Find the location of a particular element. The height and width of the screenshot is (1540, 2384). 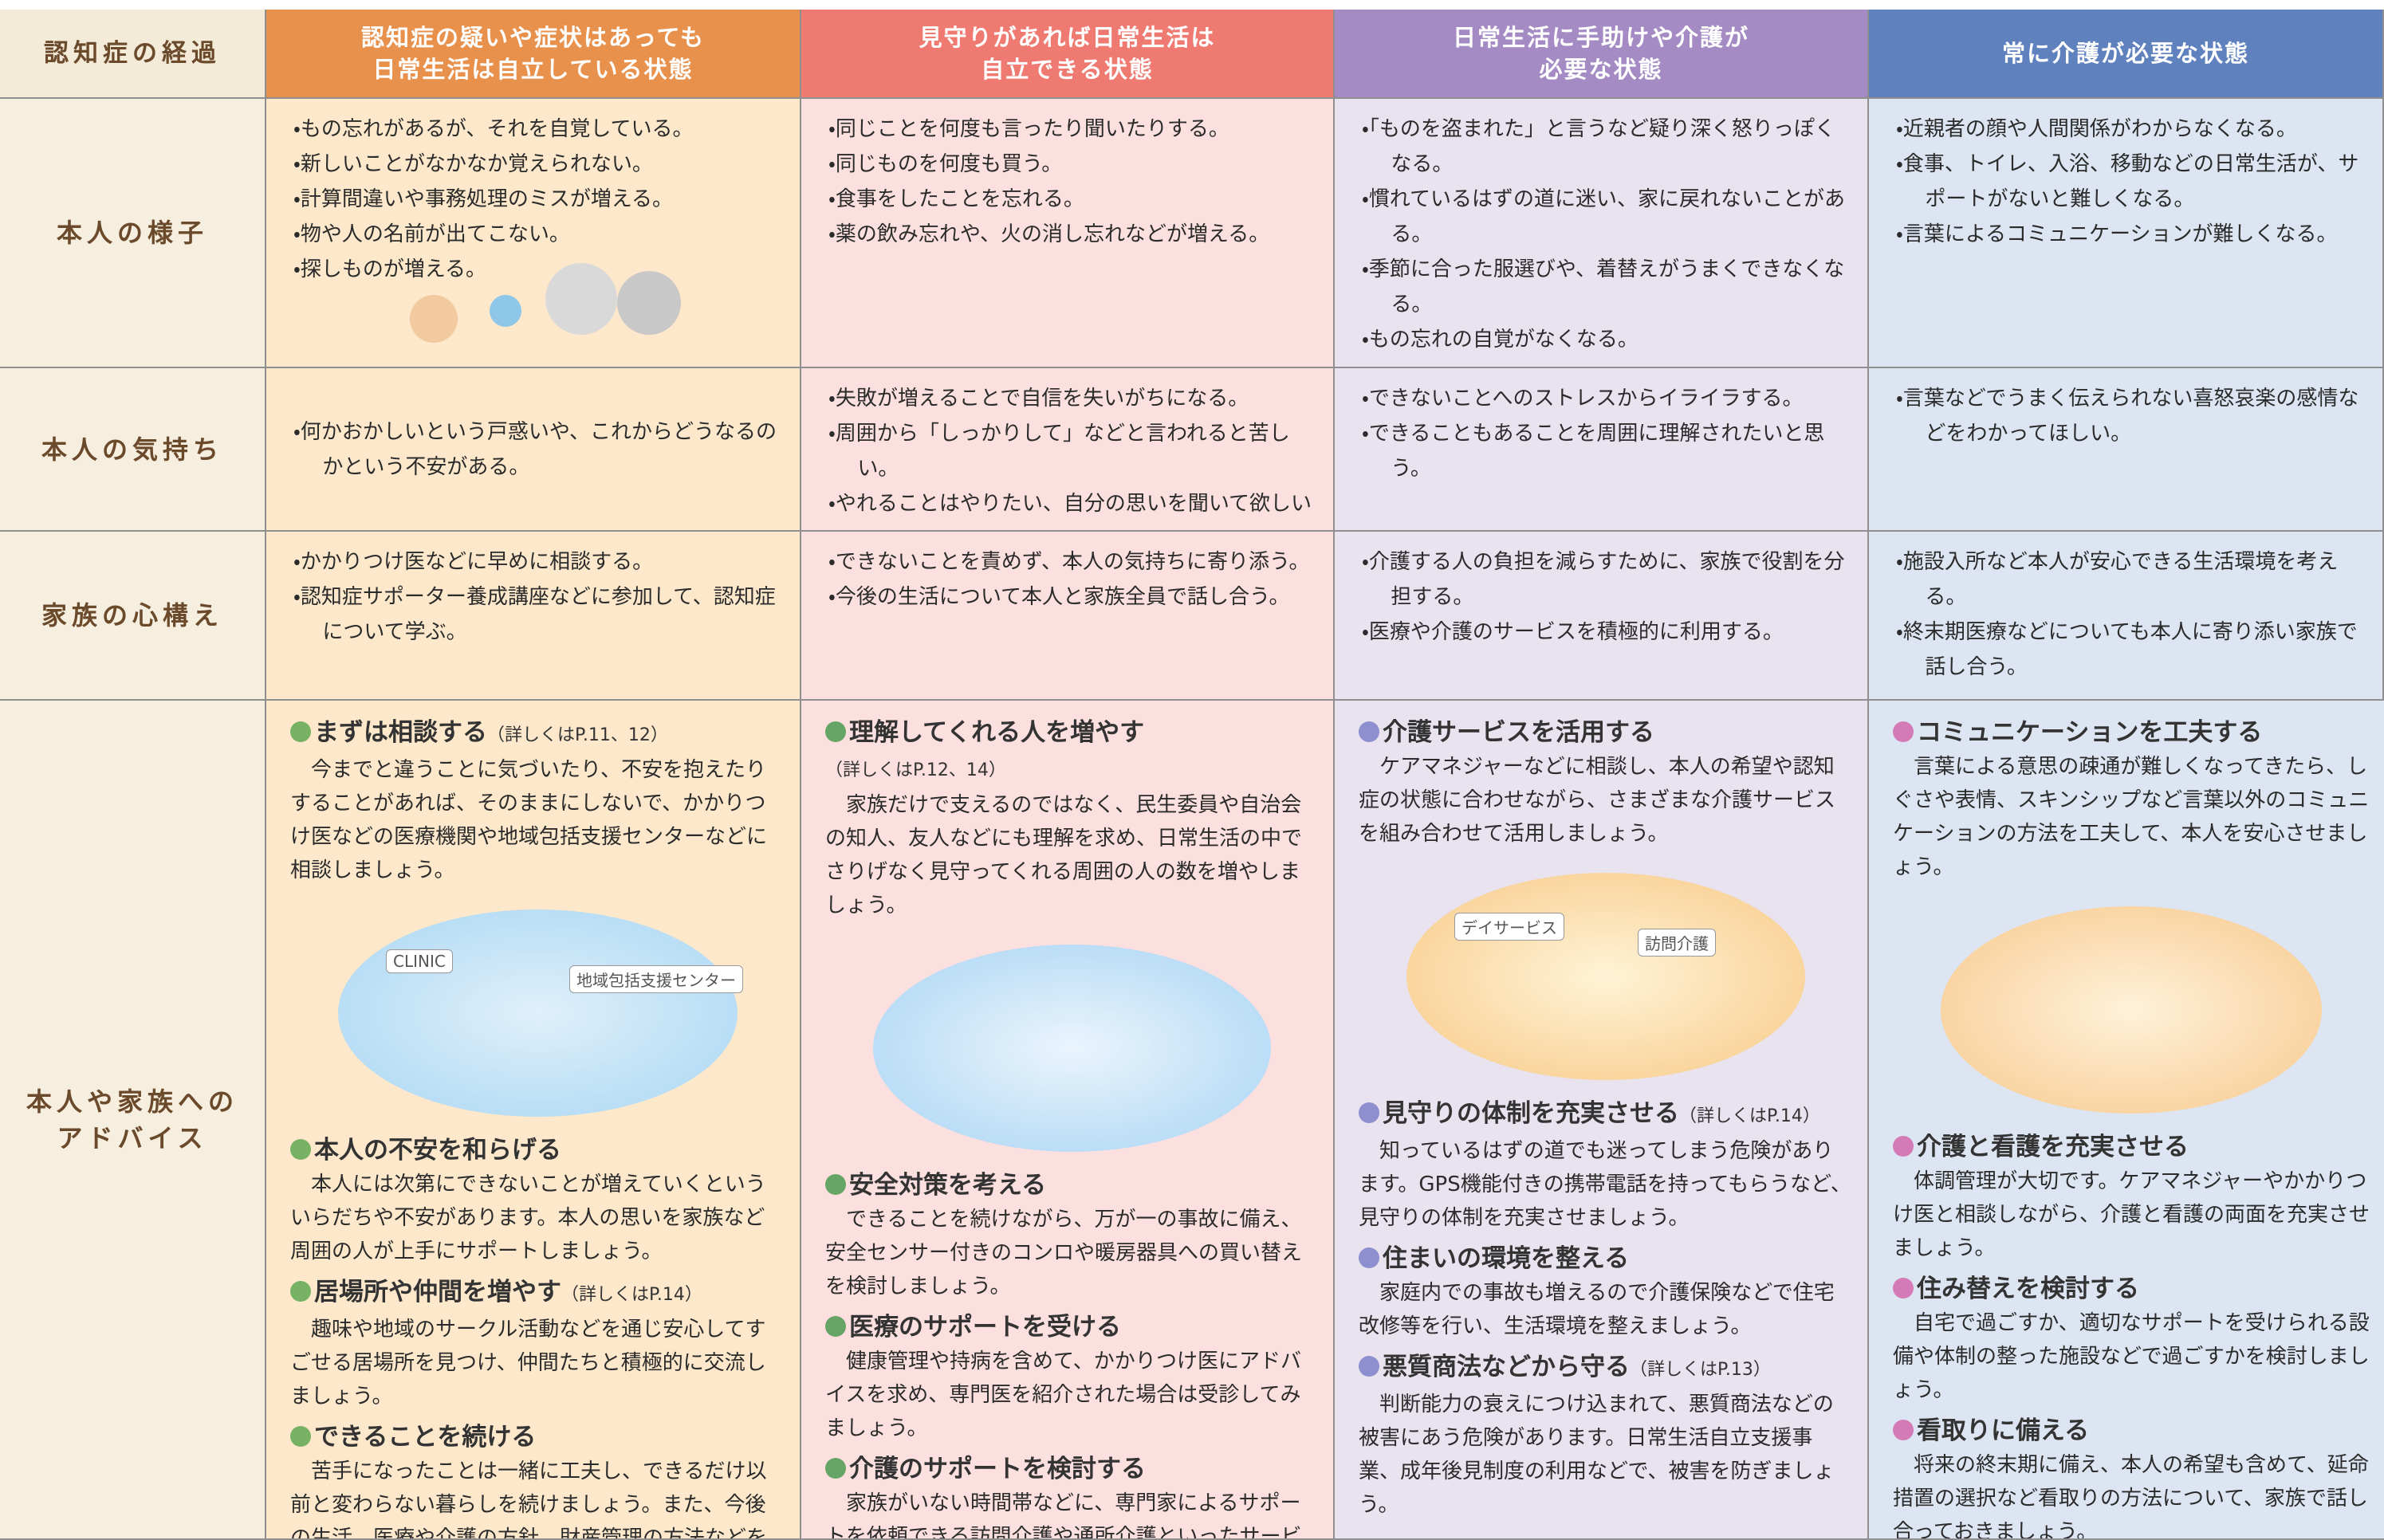

bullet-item: ・かかりつけ医などに早めに相談する。 is located at coordinates (473, 562).